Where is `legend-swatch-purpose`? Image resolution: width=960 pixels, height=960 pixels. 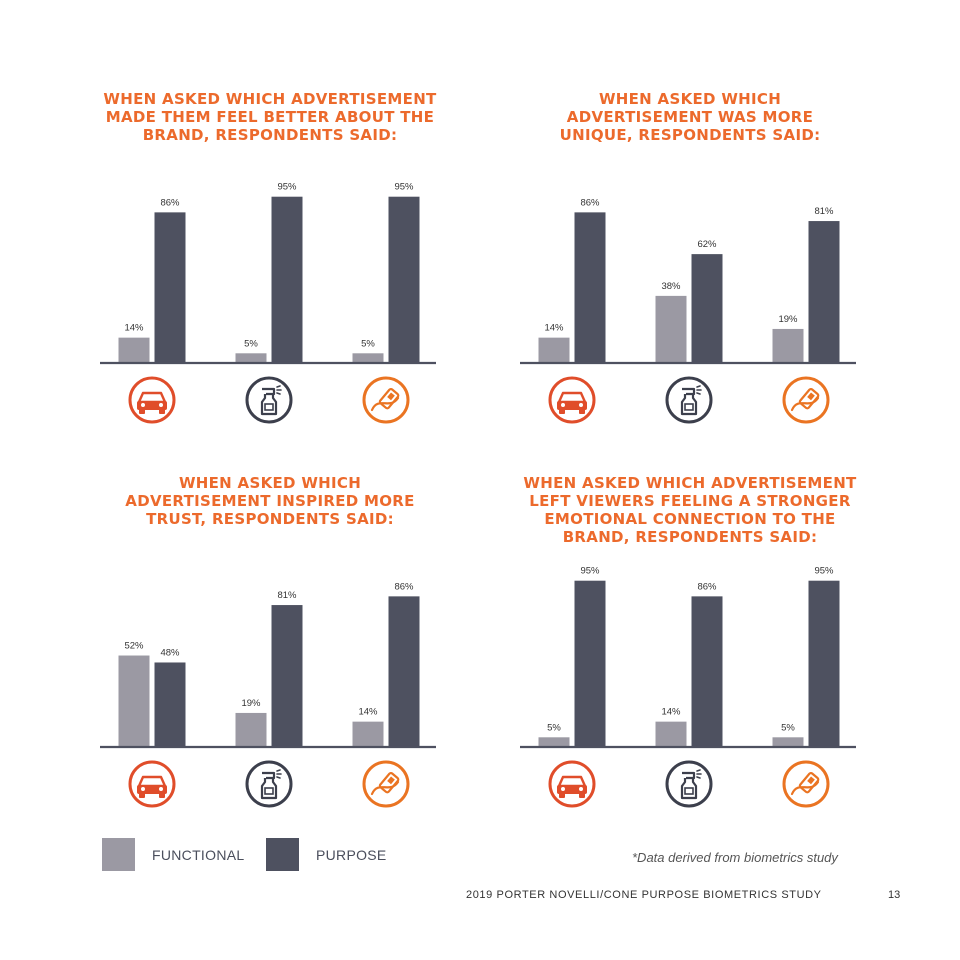
legend-swatch-purpose is located at coordinates (282, 854).